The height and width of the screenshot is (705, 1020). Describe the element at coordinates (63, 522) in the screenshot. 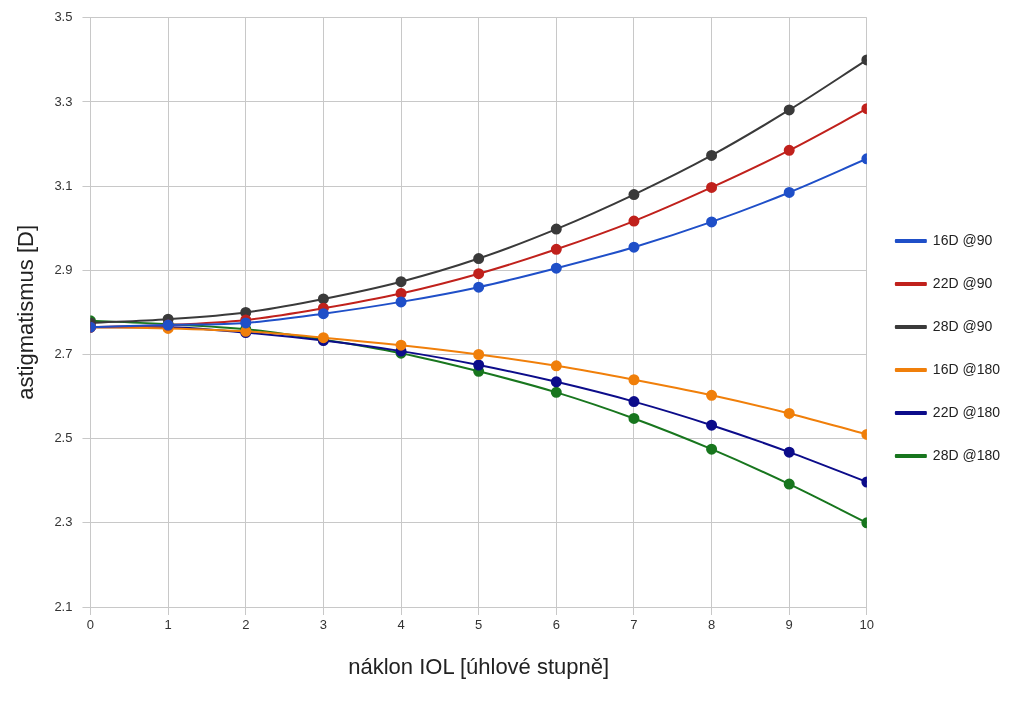

I see `y-tick-label: 2.3` at that location.